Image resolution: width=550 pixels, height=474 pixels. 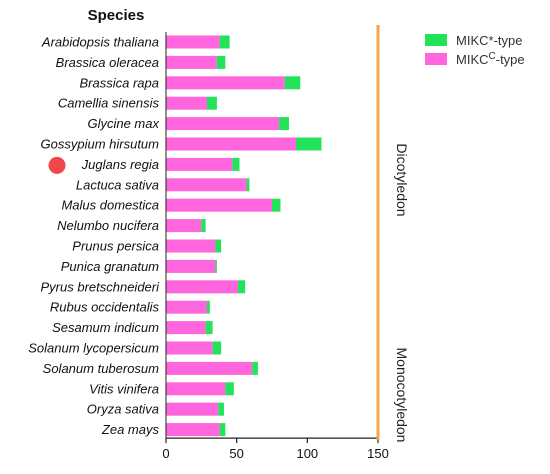 What do you see at coordinates (472, 59) in the screenshot?
I see `legend-label-main: MIKC` at bounding box center [472, 59].